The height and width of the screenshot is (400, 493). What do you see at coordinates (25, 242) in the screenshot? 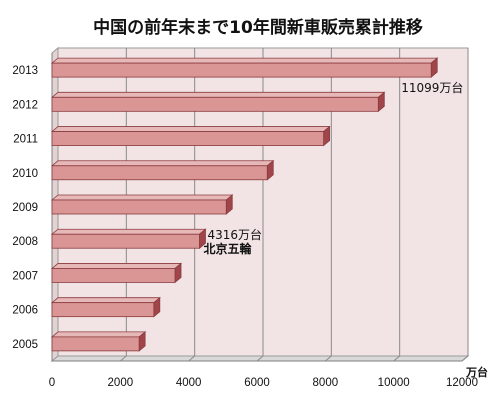
I see `y-tick-label: 2008` at bounding box center [25, 242].